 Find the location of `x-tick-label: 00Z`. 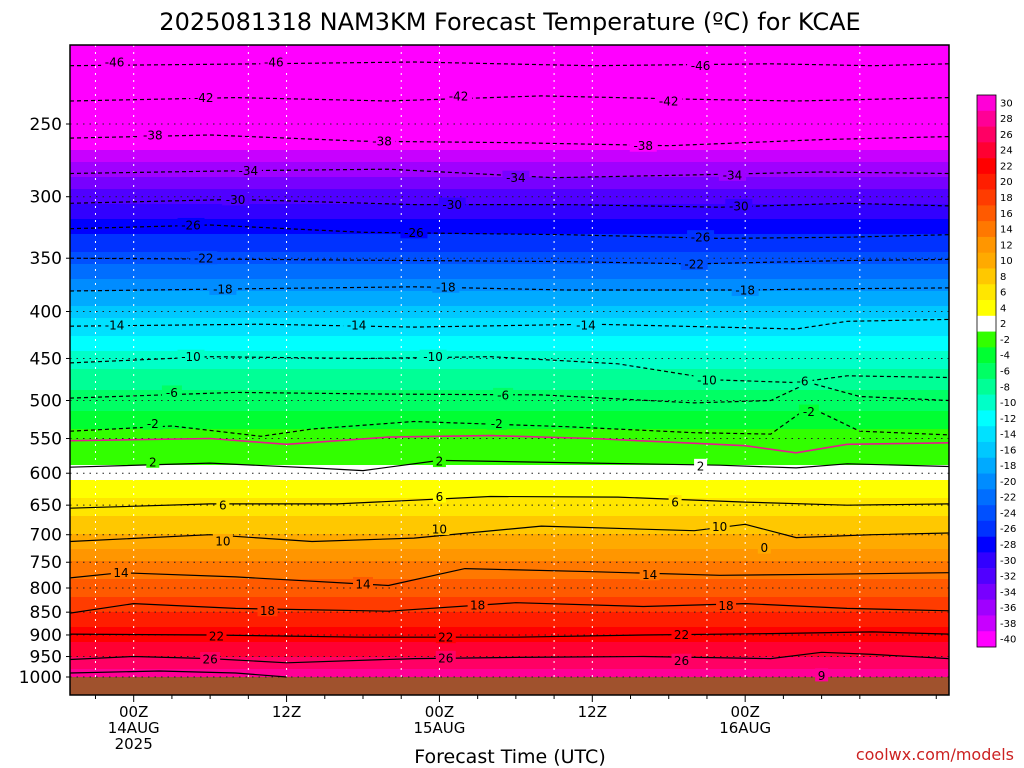

x-tick-label: 00Z is located at coordinates (744, 712).